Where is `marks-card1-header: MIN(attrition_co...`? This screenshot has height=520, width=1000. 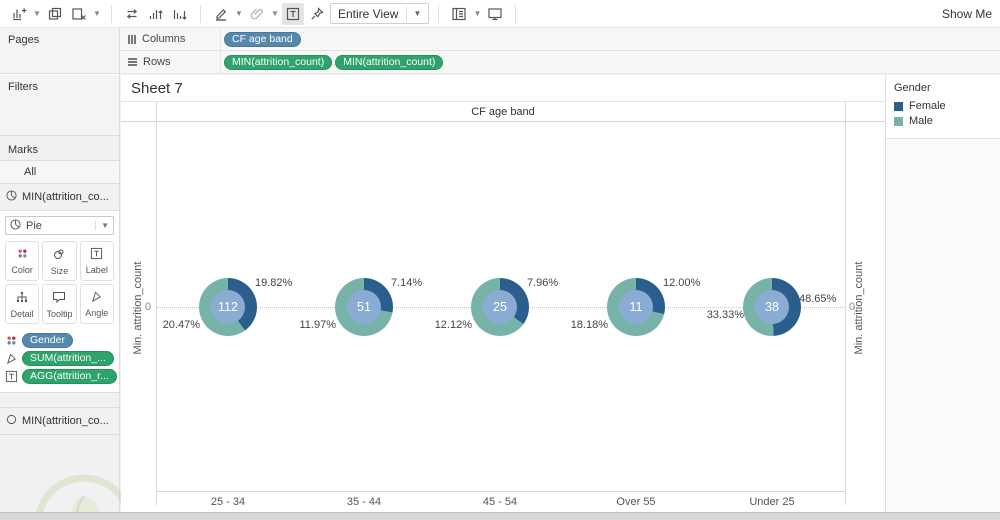
marks-card1-header: MIN(attrition_co... is located at coordinates (59, 197).